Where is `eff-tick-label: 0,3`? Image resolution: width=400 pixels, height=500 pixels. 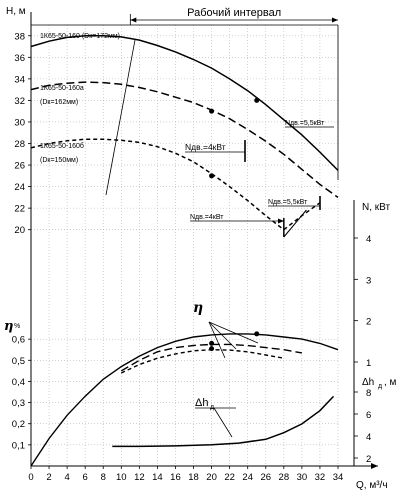
eff-tick-label: 0,3 is located at coordinates (18, 403).